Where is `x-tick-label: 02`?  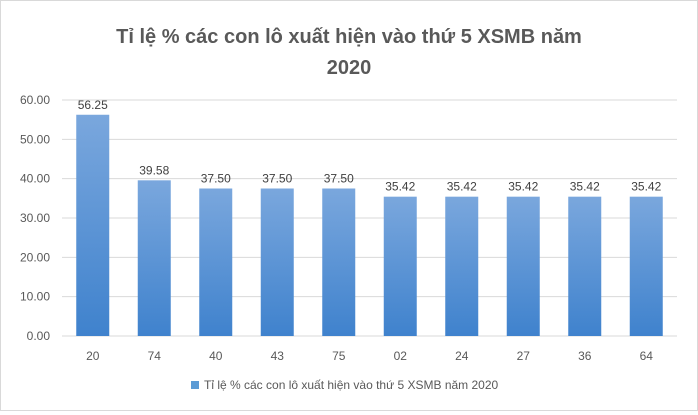 x-tick-label: 02 is located at coordinates (401, 356).